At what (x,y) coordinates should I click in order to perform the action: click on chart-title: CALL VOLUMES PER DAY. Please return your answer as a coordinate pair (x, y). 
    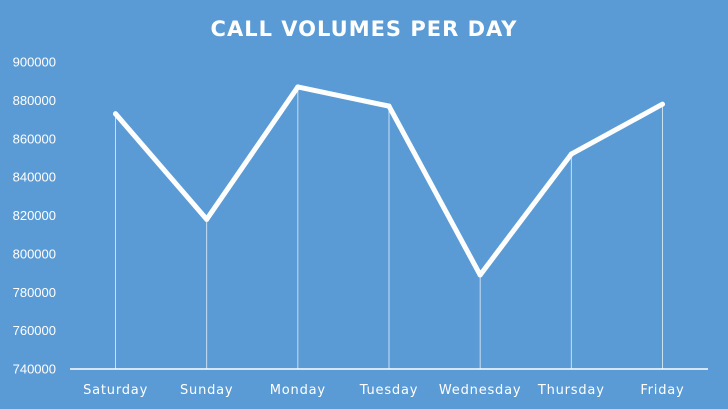
    Looking at the image, I should click on (364, 29).